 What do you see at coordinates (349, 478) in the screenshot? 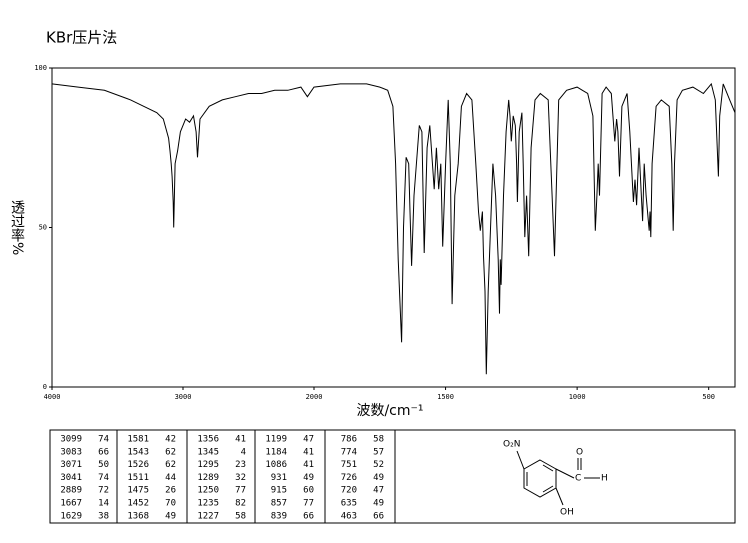
I see `table-cell: 726` at bounding box center [349, 478].